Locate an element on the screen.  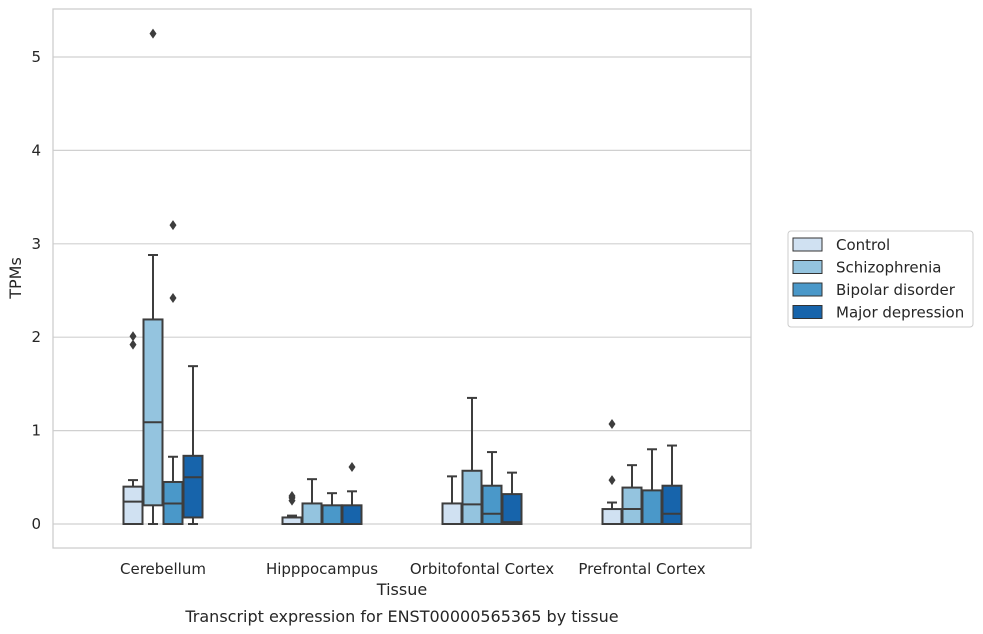
x-tick-label: Hipppocampus is located at coordinates (322, 569).